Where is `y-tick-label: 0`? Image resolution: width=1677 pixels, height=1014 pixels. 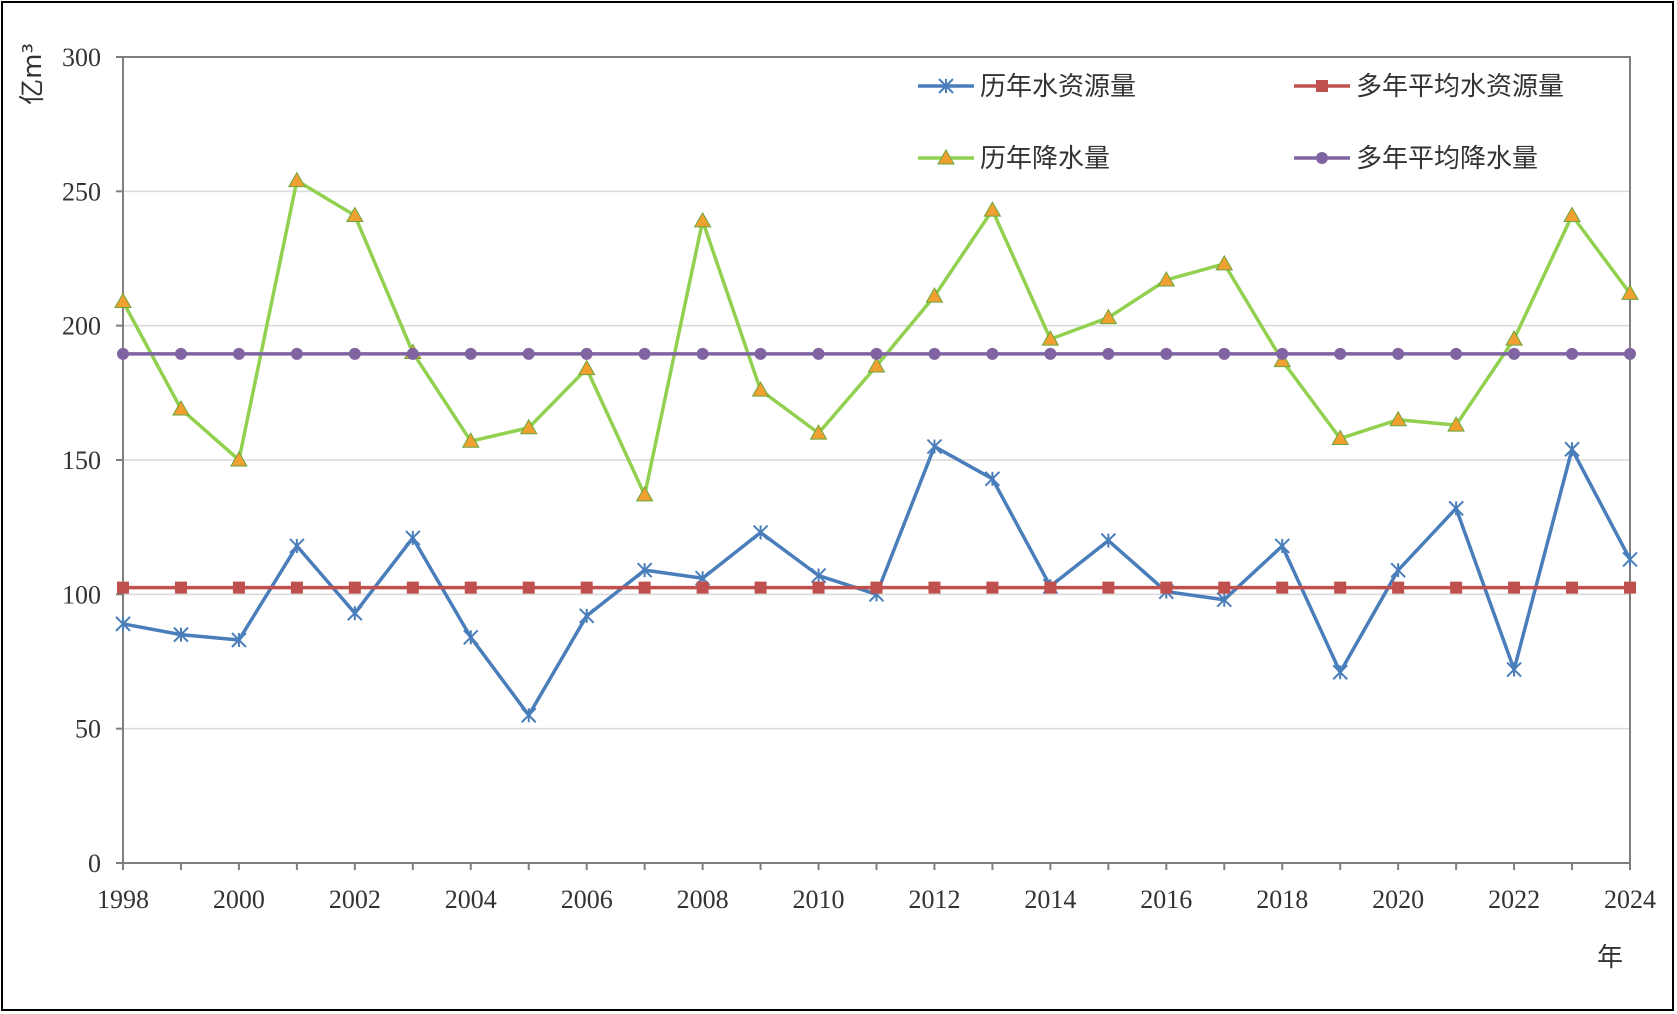 y-tick-label: 0 is located at coordinates (94, 863).